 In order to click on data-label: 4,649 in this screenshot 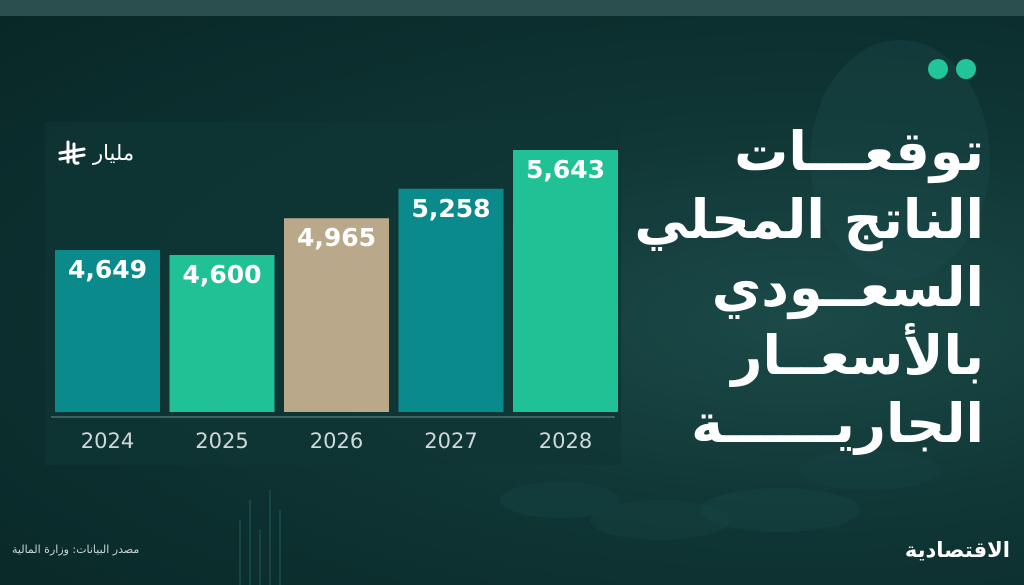, I will do `click(107, 269)`.